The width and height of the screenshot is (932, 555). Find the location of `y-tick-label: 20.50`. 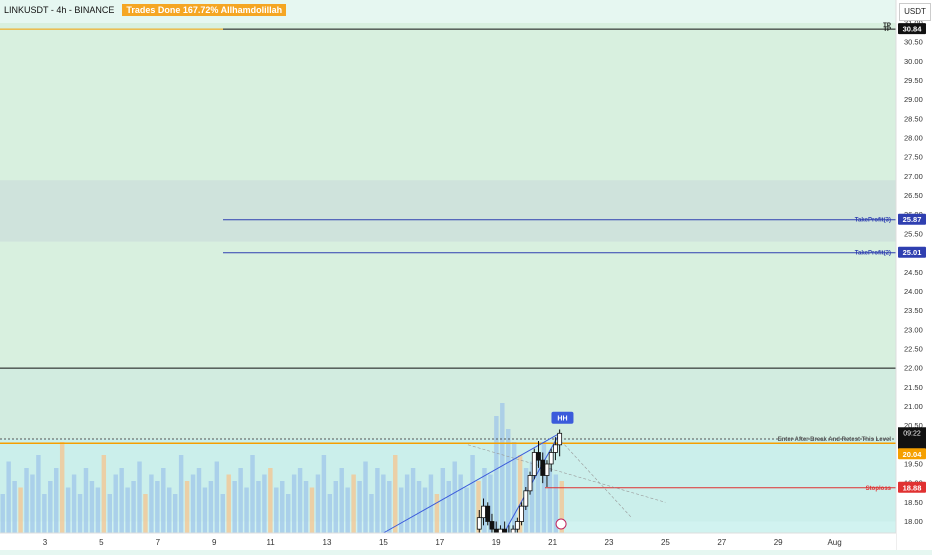

y-tick-label: 20.50 is located at coordinates (913, 425).